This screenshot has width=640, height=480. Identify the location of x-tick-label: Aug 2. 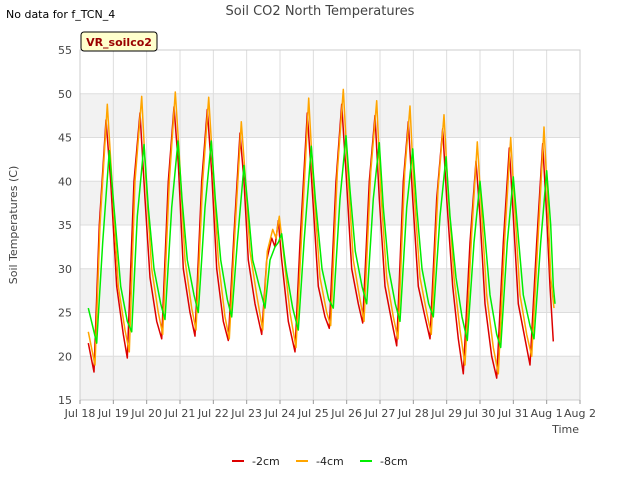
(580, 413).